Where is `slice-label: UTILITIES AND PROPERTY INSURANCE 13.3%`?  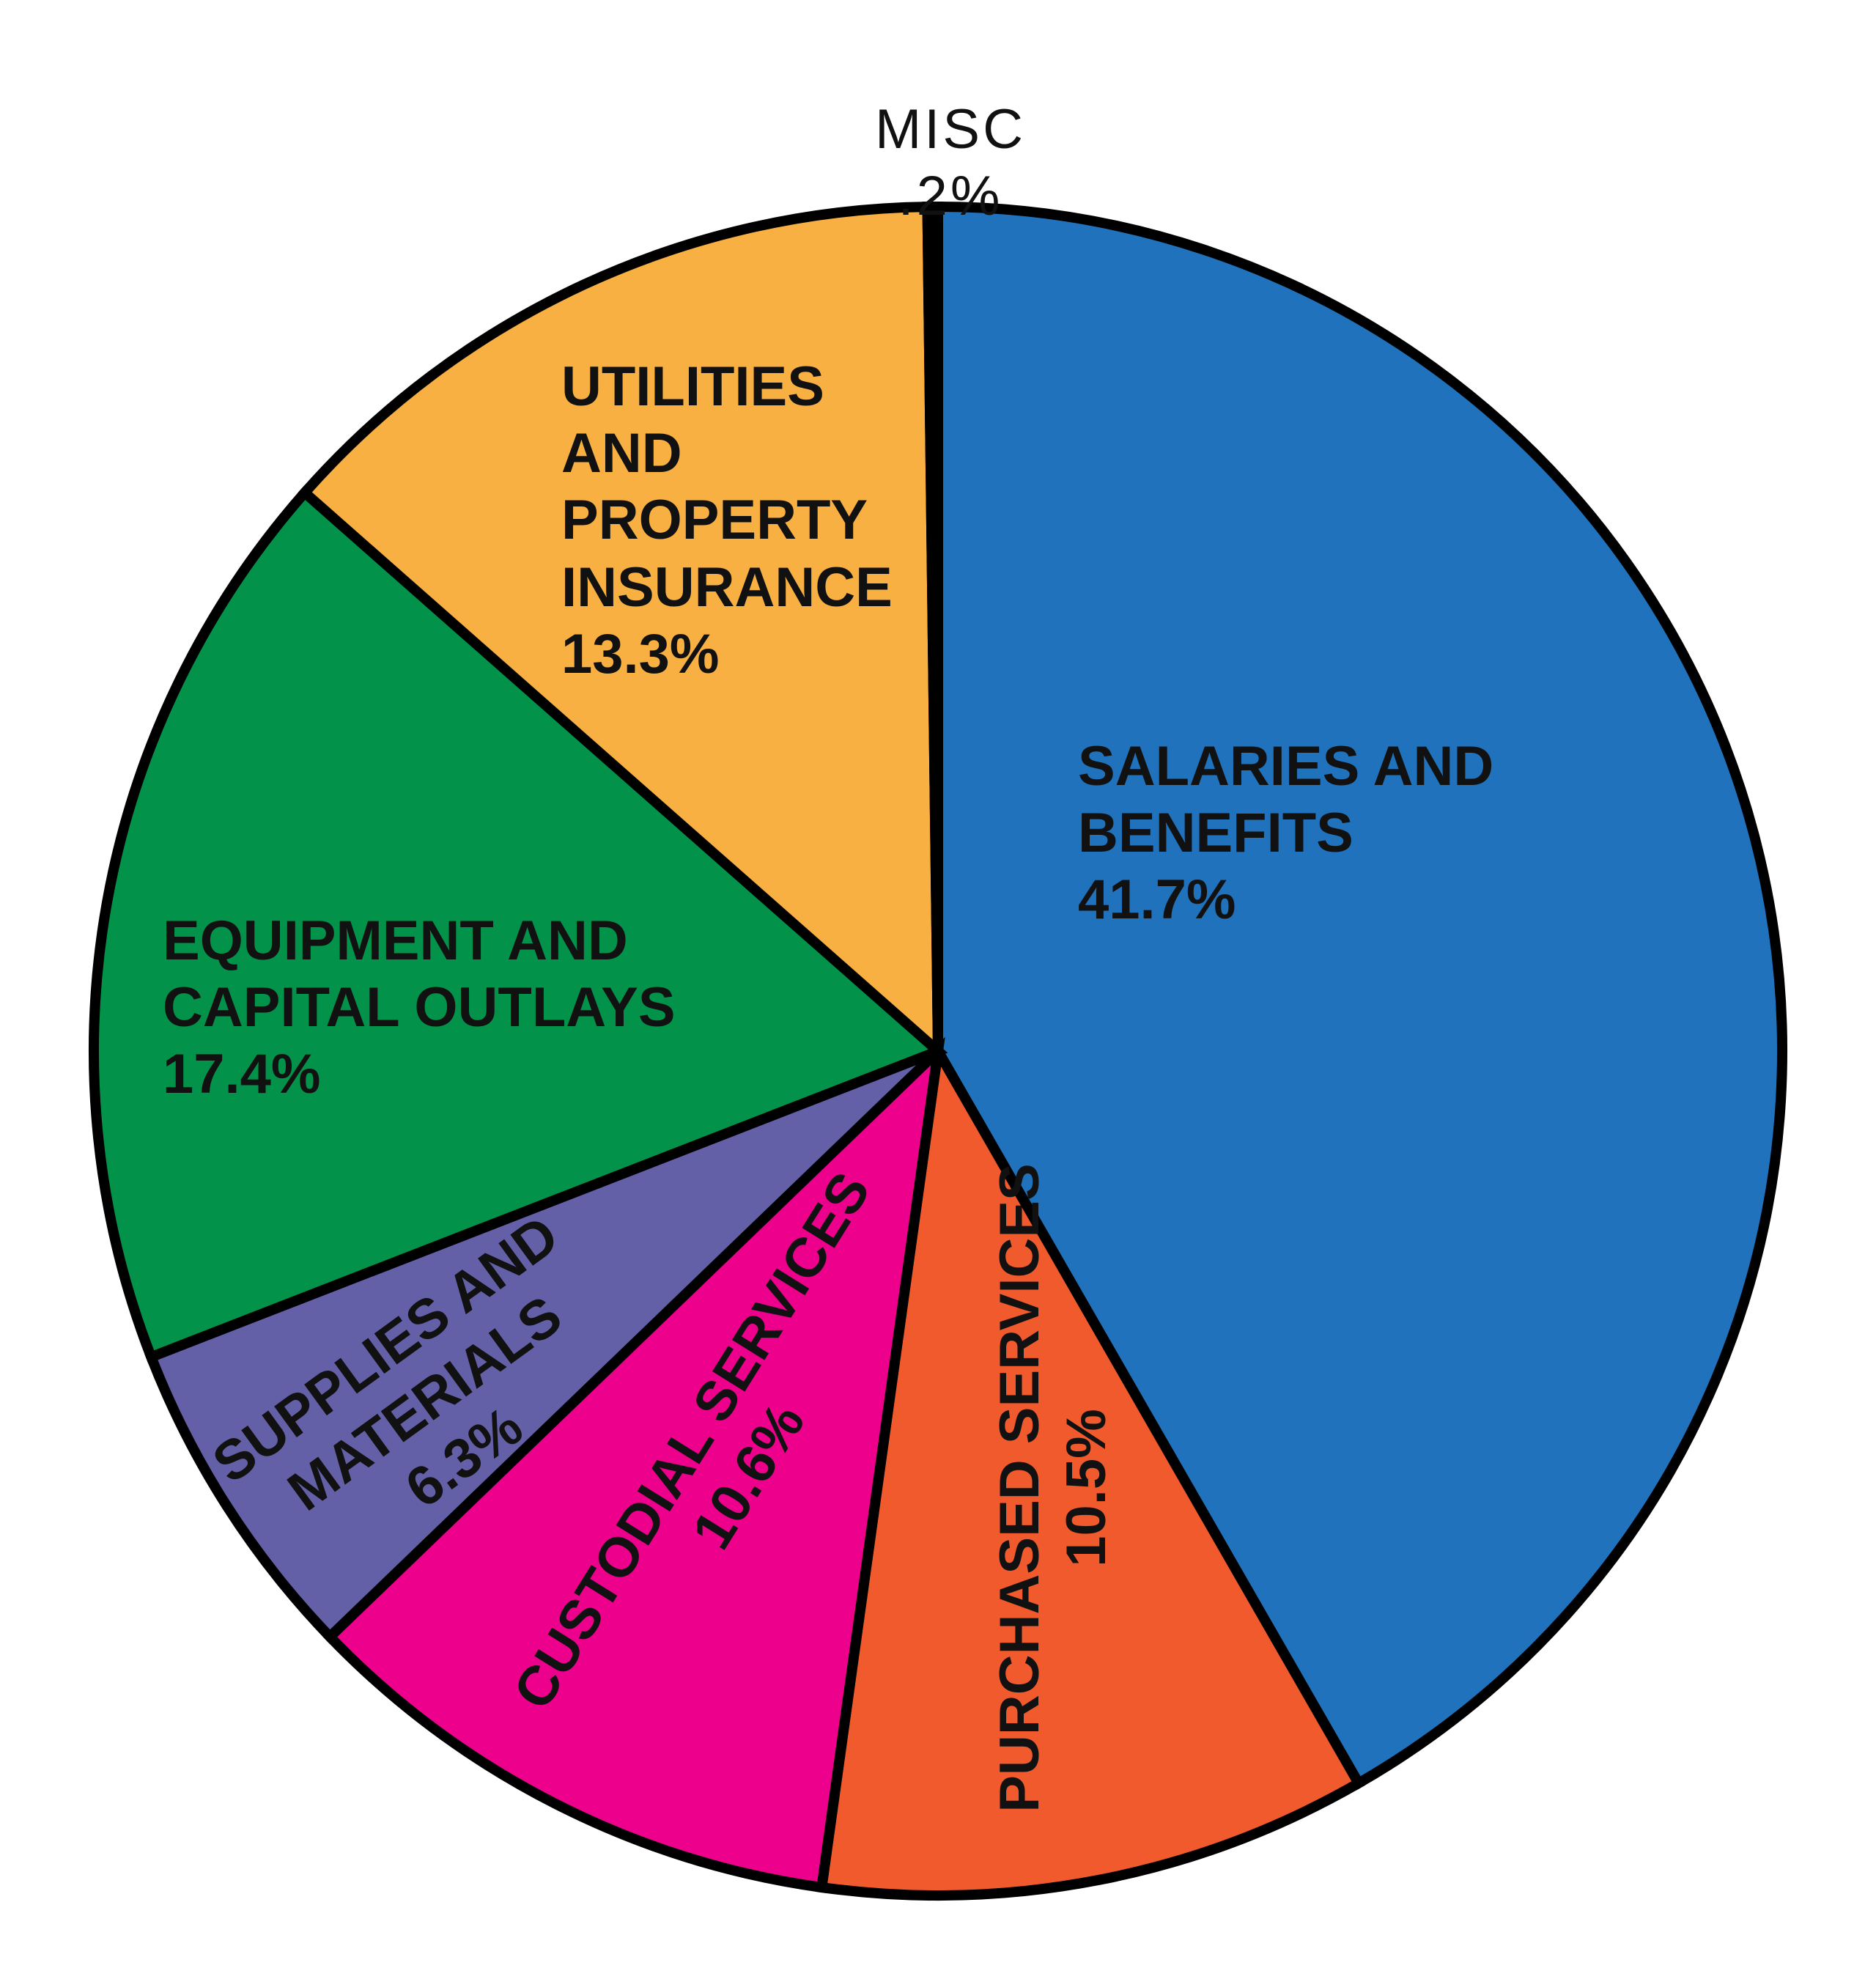 slice-label: UTILITIES AND PROPERTY INSURANCE 13.3% is located at coordinates (744, 520).